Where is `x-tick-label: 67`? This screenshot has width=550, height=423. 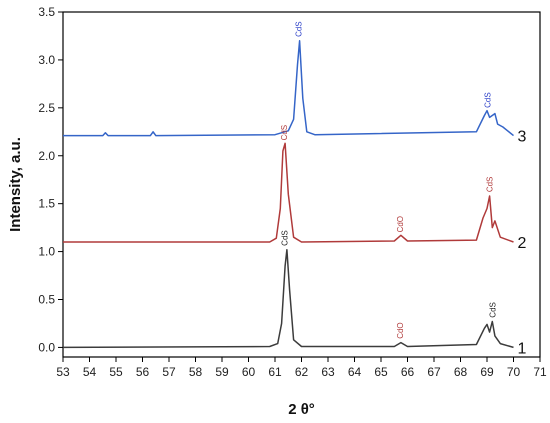
x-tick-label: 67 is located at coordinates (434, 372).